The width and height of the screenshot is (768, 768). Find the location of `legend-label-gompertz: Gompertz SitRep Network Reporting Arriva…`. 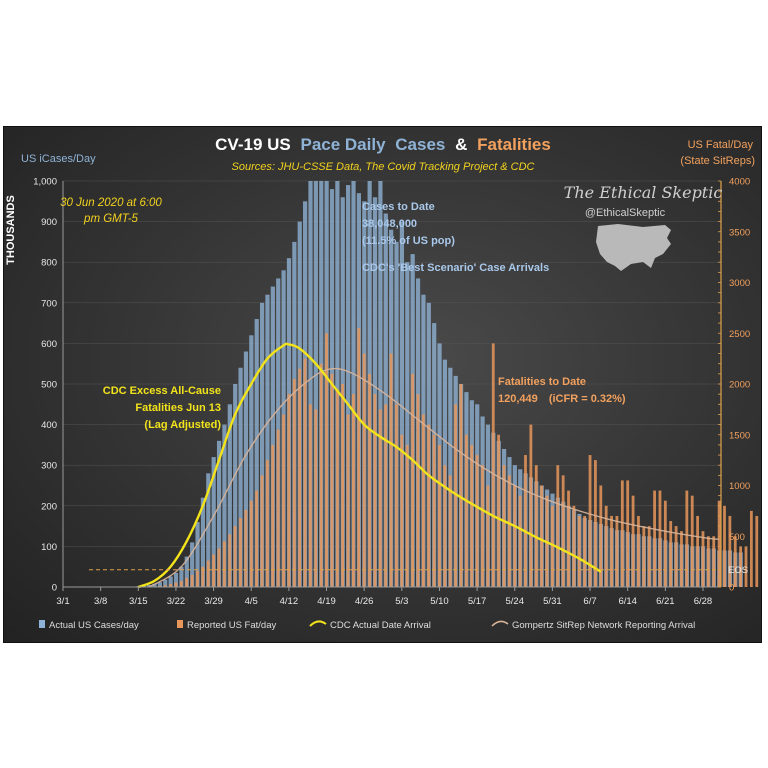

legend-label-gompertz: Gompertz SitRep Network Reporting Arriva… is located at coordinates (603, 625).